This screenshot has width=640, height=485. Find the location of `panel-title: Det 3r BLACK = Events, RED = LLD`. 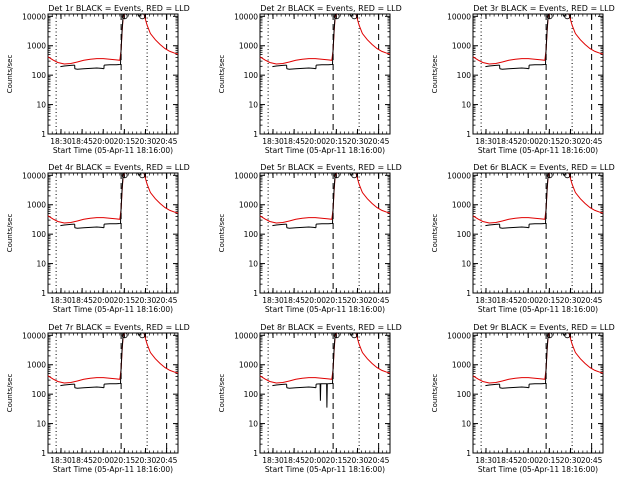

panel-title: Det 3r BLACK = Events, RED = LLD is located at coordinates (544, 8).